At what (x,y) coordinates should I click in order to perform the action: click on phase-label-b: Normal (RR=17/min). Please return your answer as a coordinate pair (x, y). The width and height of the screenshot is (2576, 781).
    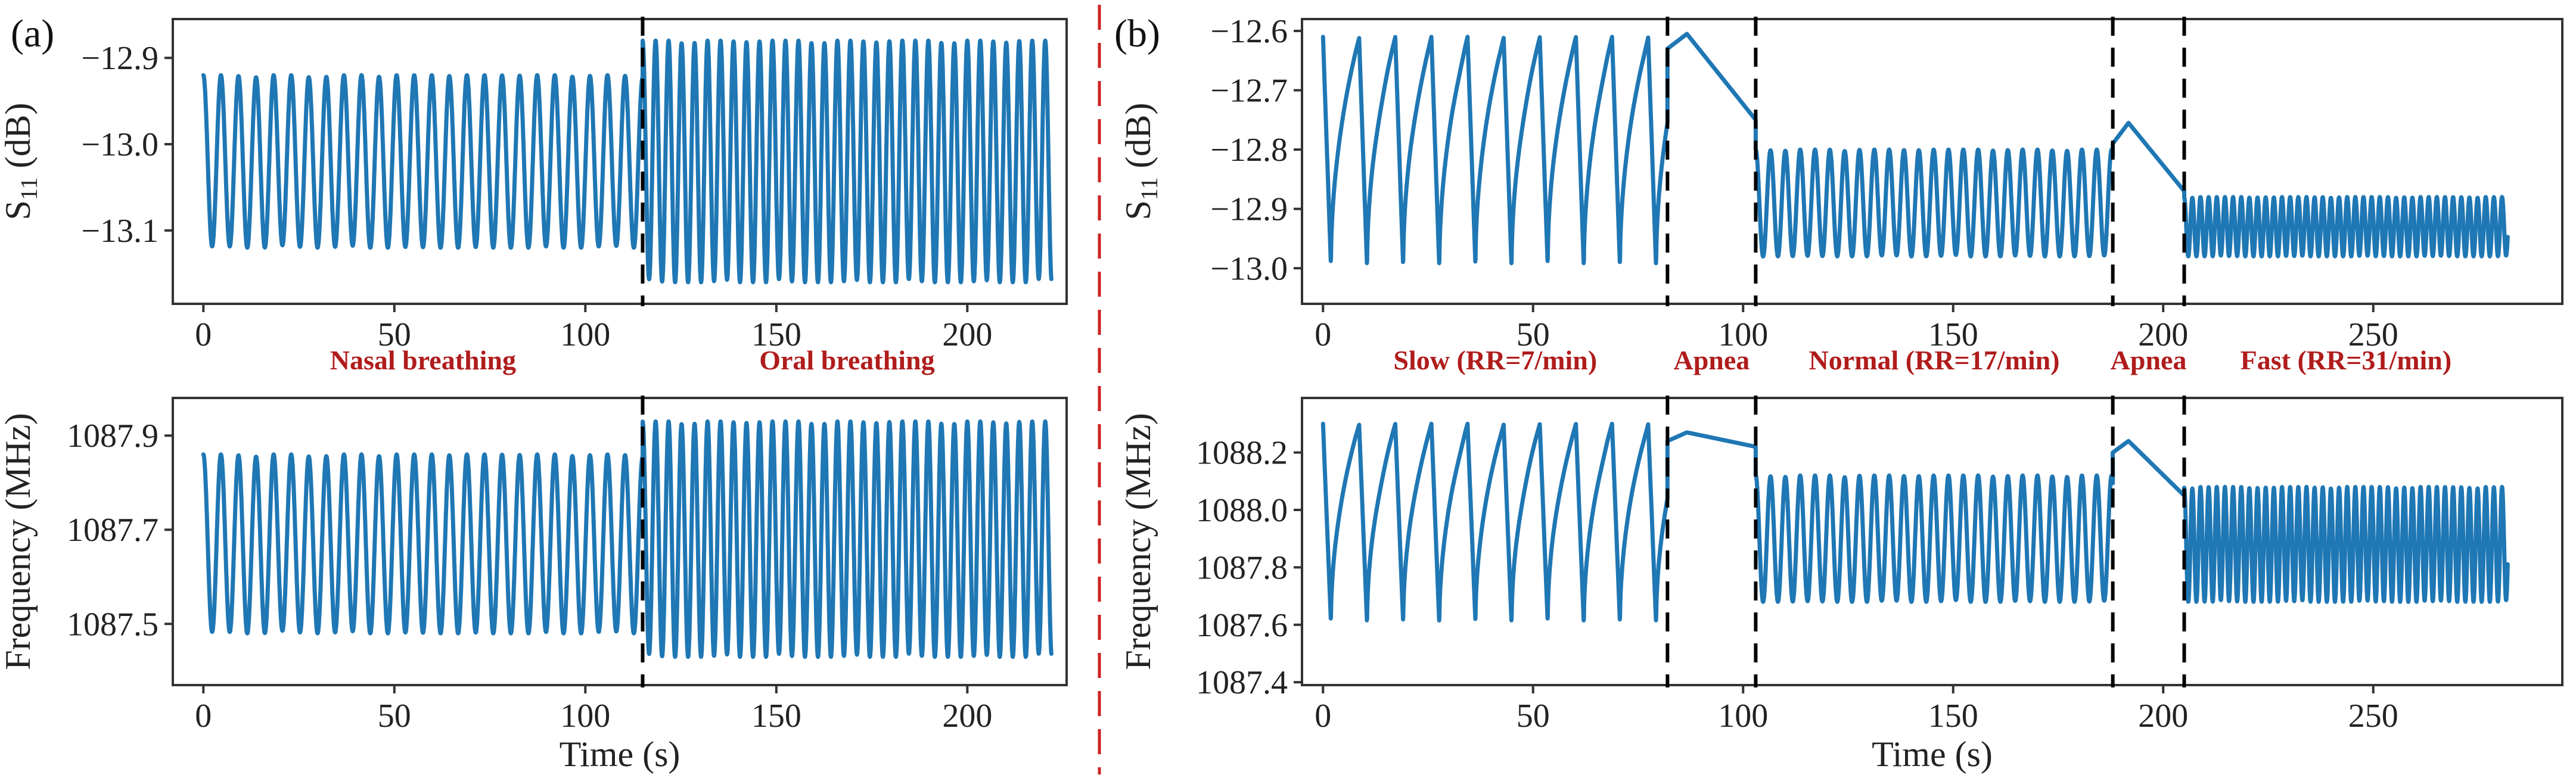
    Looking at the image, I should click on (1934, 360).